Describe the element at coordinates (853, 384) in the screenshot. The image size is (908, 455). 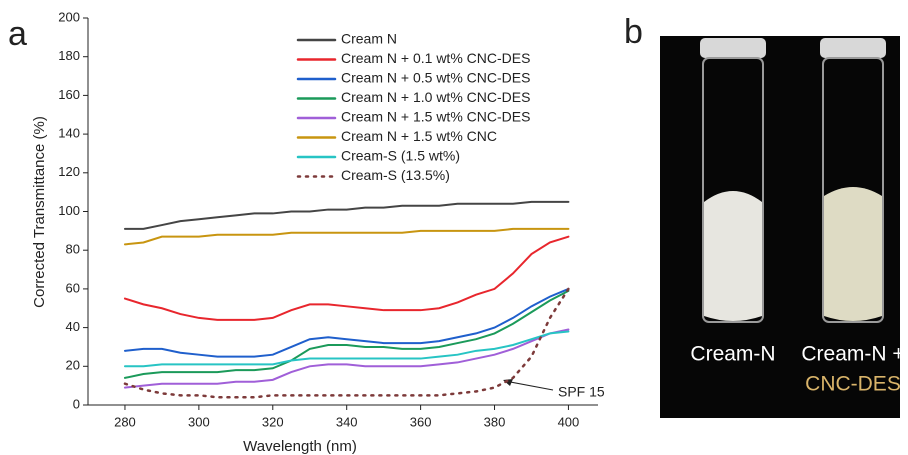
I see `photo-label: CNC-DES` at that location.